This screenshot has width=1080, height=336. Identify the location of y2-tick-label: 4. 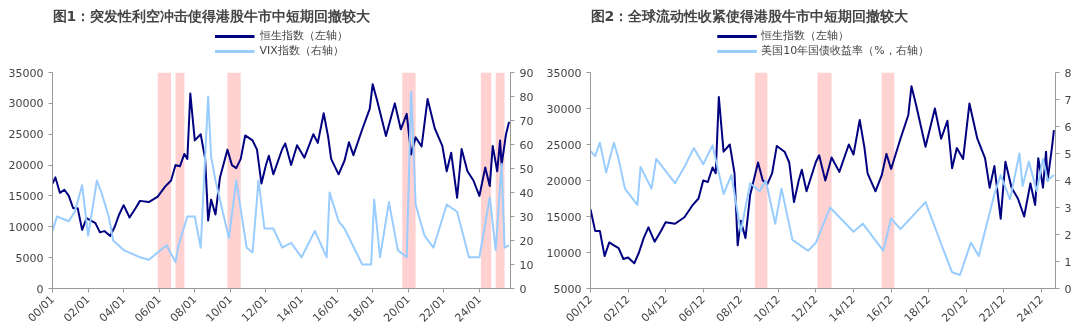
(1068, 181).